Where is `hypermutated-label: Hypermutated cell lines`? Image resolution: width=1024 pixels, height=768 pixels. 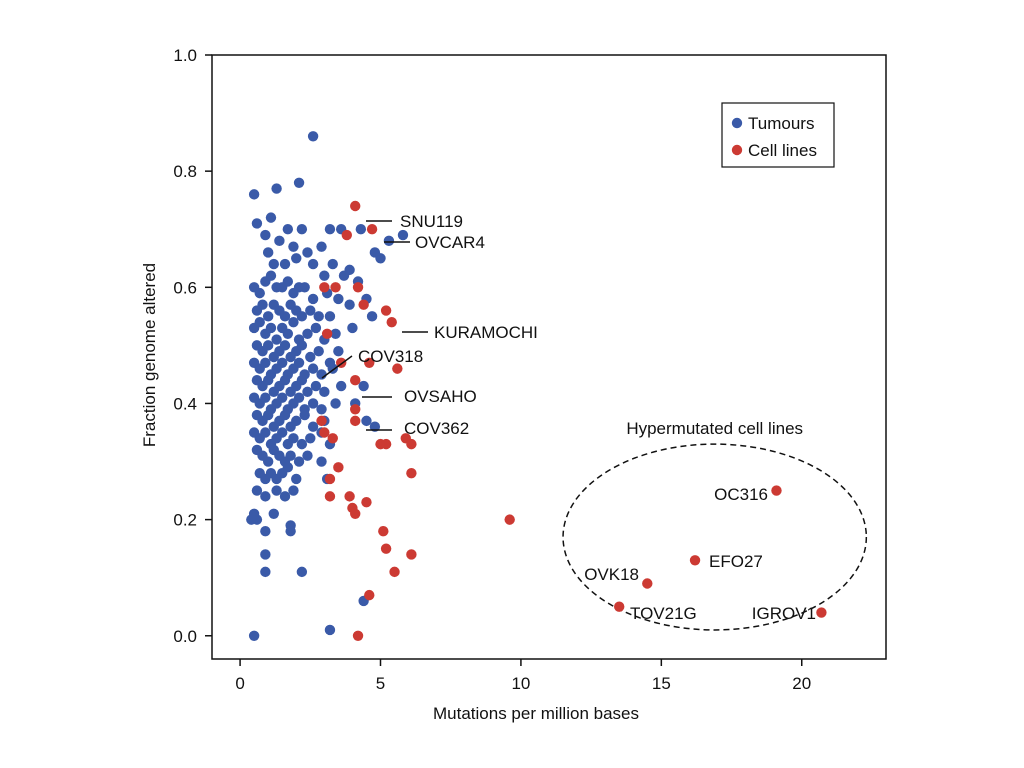 hypermutated-label: Hypermutated cell lines is located at coordinates (714, 428).